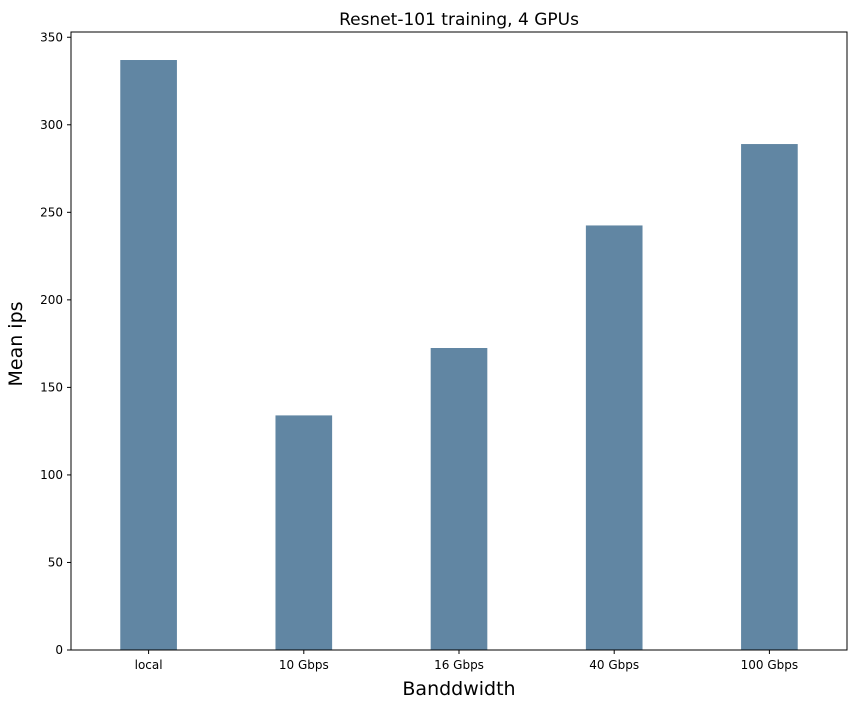 This screenshot has height=708, width=856. Describe the element at coordinates (614, 665) in the screenshot. I see `x-tick-label: 40 Gbps` at that location.